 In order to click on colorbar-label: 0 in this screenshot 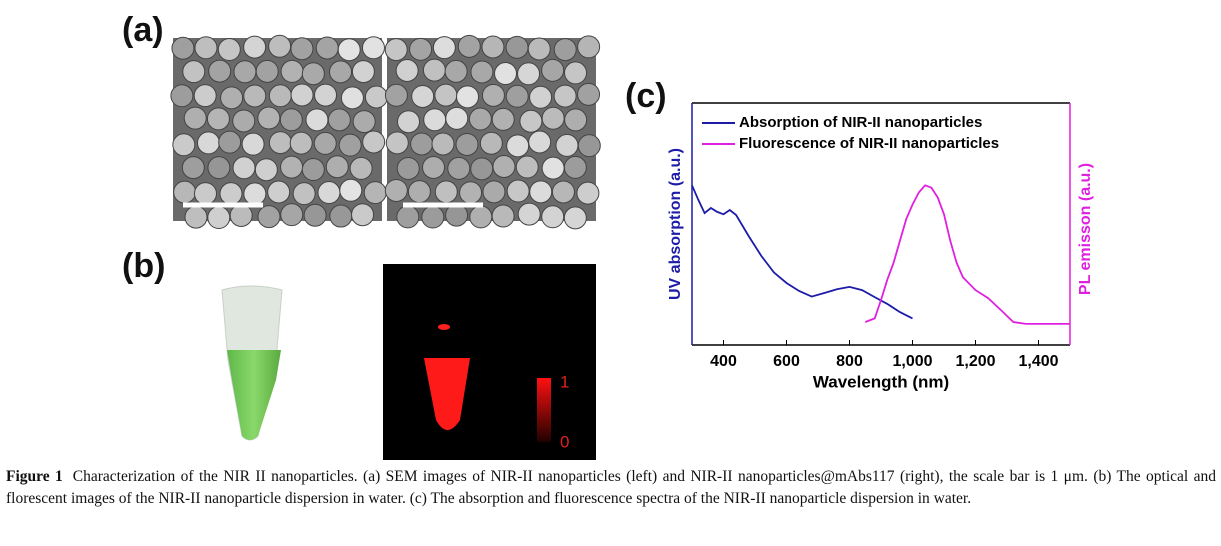, I will do `click(564, 441)`.